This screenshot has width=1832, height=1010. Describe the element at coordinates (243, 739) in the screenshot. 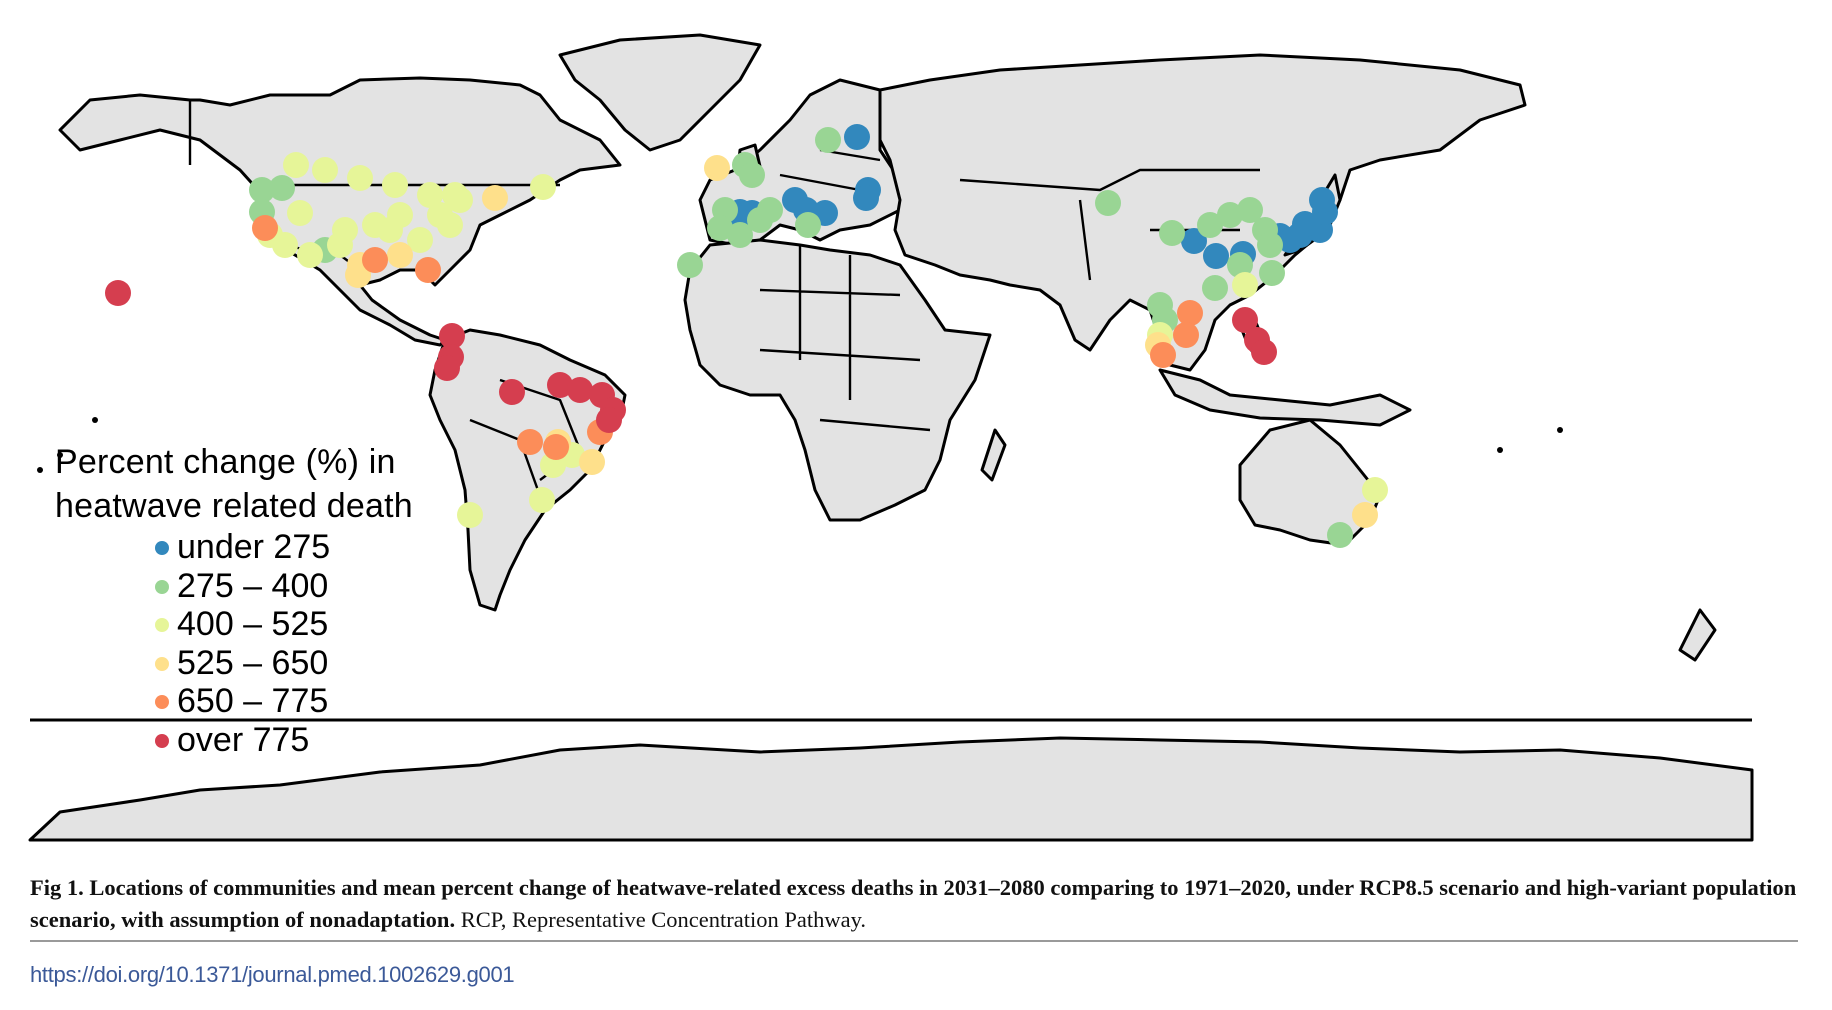

I see `legend-label: over 775` at that location.